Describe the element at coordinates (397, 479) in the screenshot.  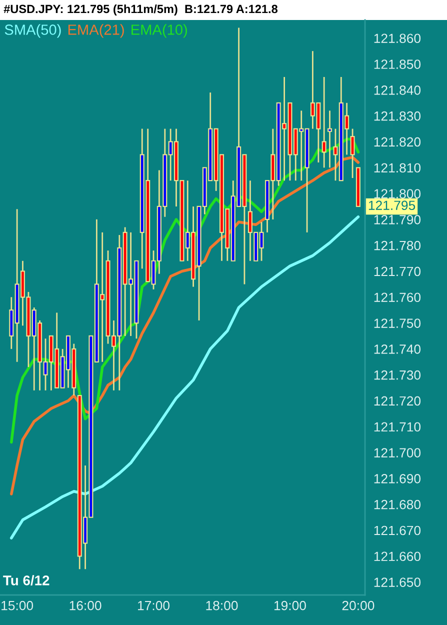
I see `y-tick-label: 121.690` at that location.